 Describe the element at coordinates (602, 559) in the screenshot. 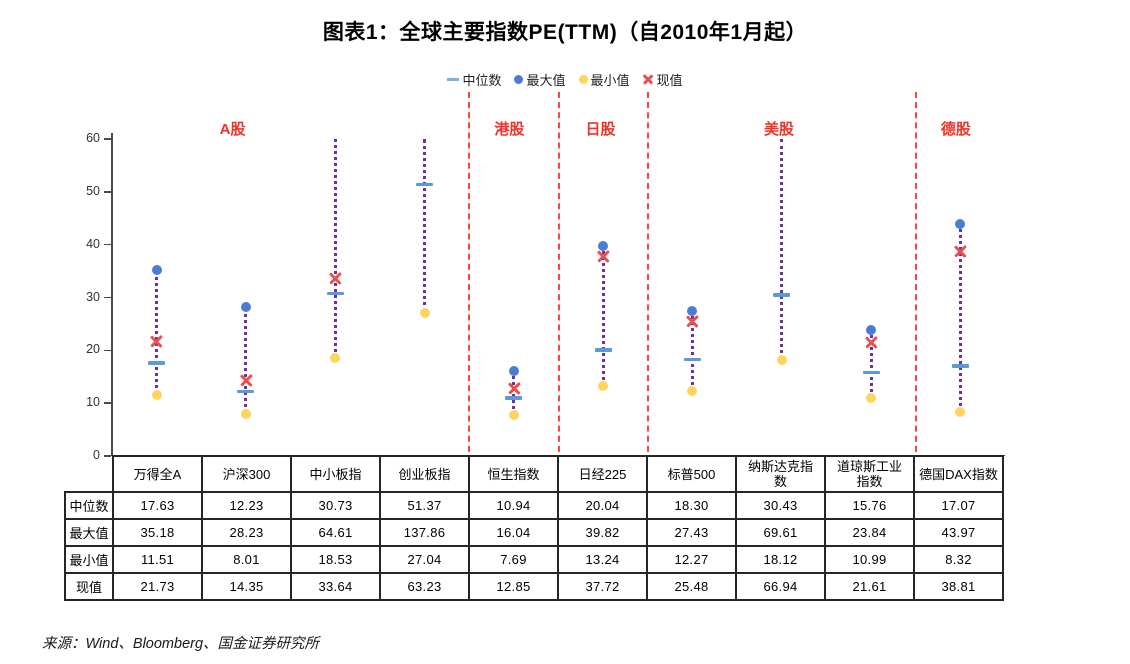

I see `table-cell-2-5: 13.24` at that location.